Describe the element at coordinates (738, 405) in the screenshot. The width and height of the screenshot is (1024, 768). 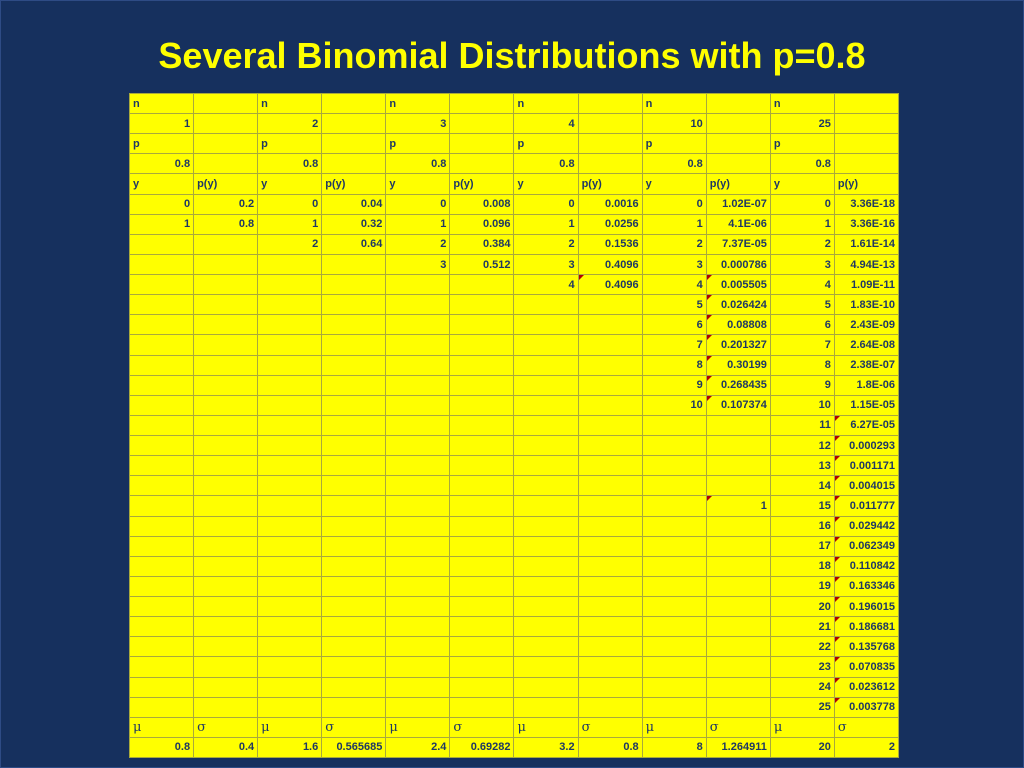
I see `py-value-cell: 0.107374` at that location.